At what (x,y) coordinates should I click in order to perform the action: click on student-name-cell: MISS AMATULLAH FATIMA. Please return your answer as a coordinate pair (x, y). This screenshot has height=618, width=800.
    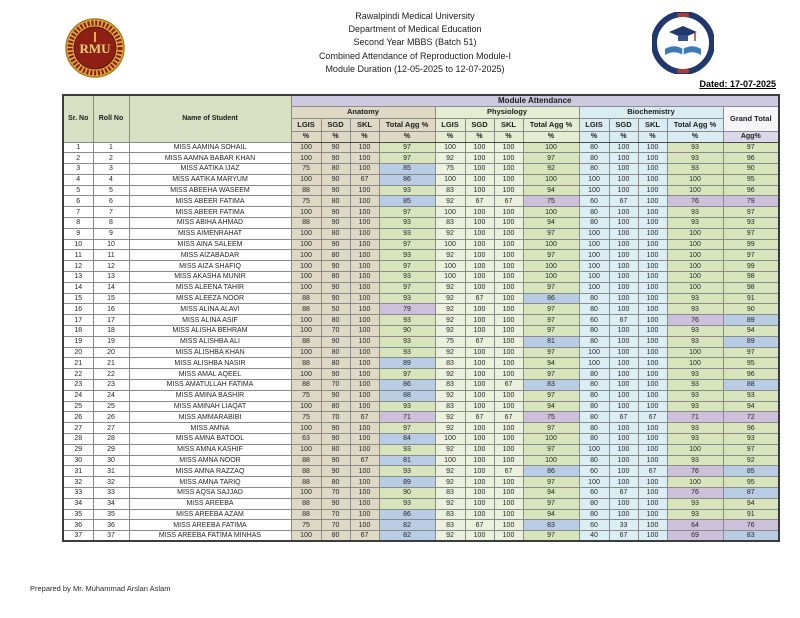
    Looking at the image, I should click on (210, 385).